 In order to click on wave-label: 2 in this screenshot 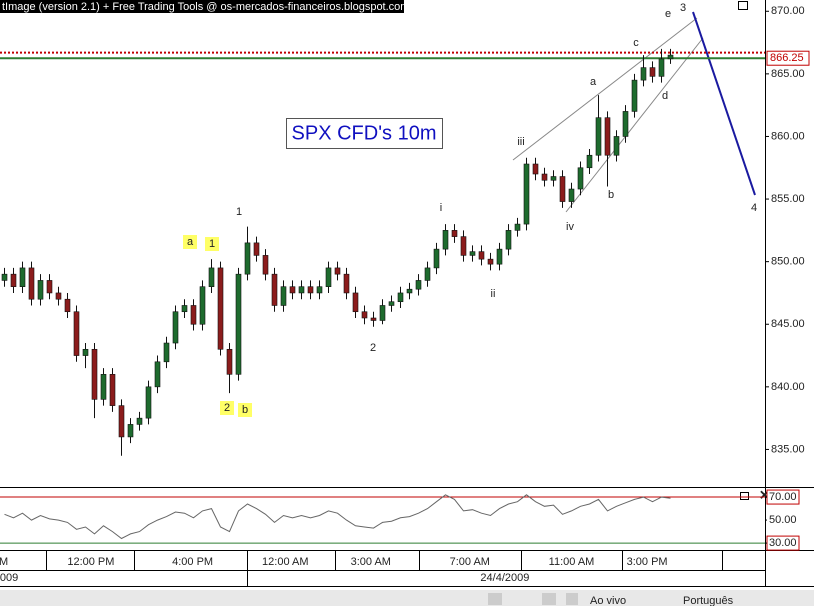, I will do `click(227, 408)`.